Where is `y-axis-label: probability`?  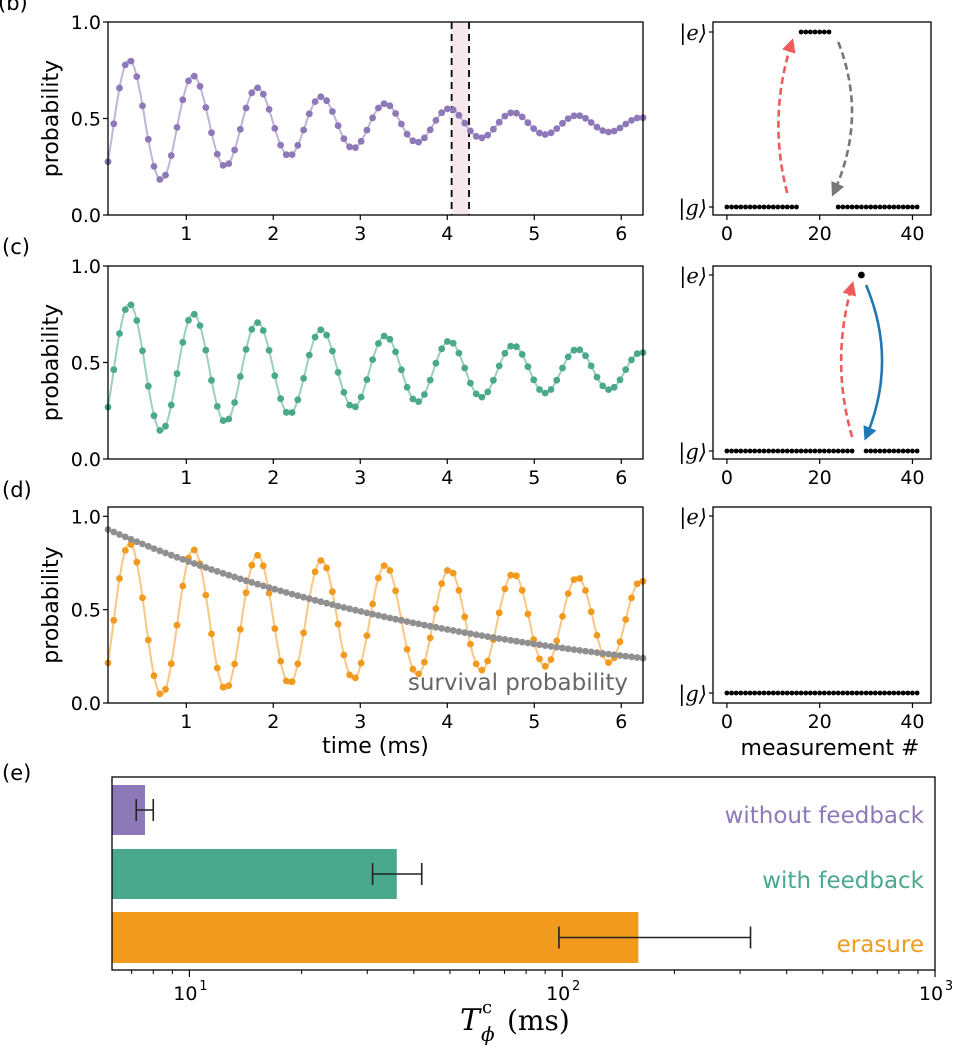 y-axis-label: probability is located at coordinates (51, 118).